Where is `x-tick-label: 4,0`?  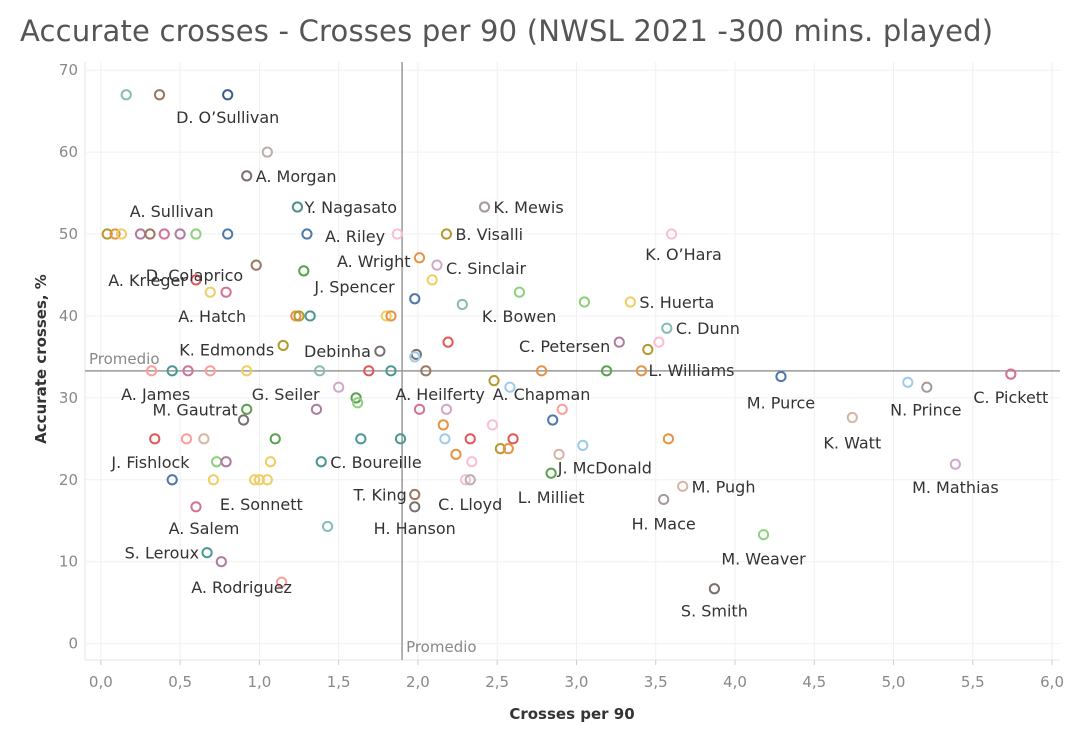
x-tick-label: 4,0 is located at coordinates (735, 682).